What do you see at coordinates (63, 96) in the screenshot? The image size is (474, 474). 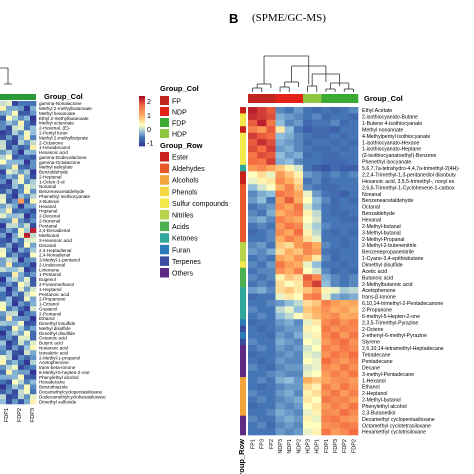 I see `group-col-label: Group_Col` at bounding box center [63, 96].